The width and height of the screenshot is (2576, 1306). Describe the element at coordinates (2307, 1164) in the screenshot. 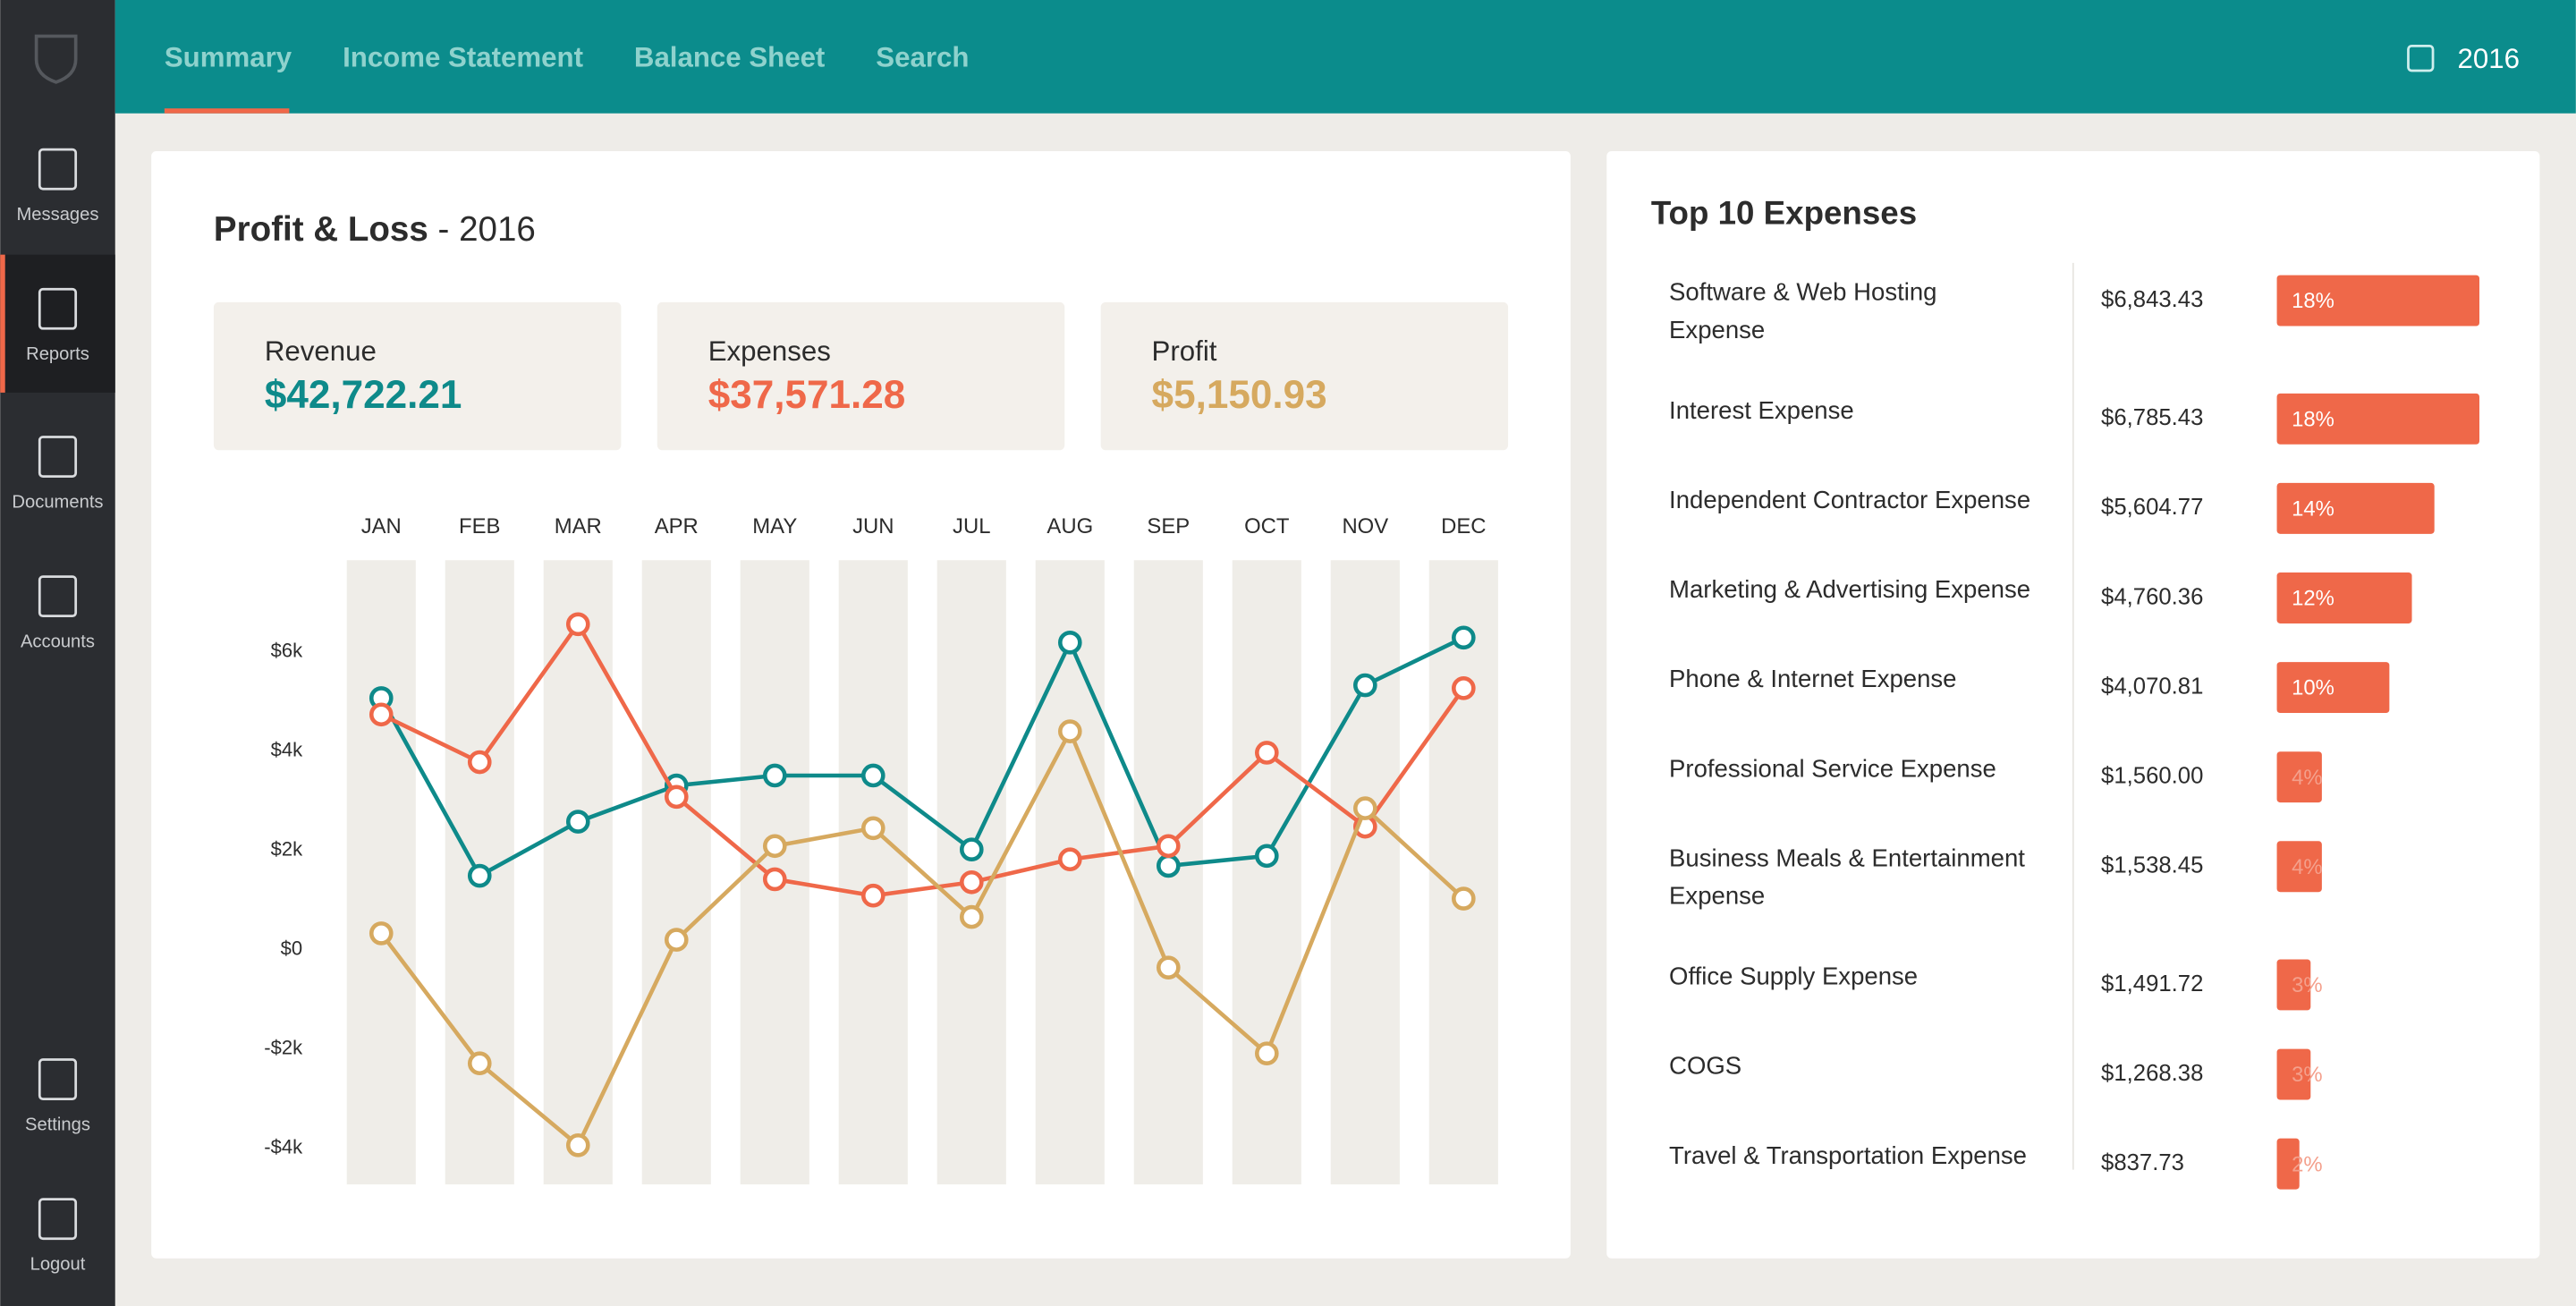

I see `bar-label: 2%` at that location.